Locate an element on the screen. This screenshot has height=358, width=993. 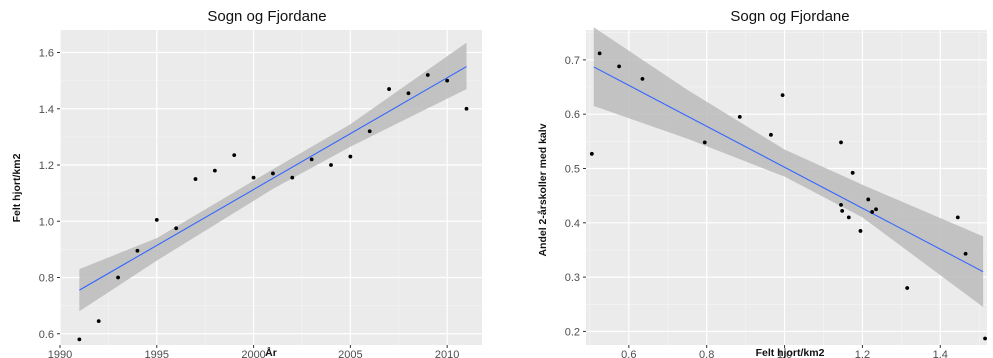
chart-2-x-ticks: 0.6 0.8 1.0 1.2 1.4 is located at coordinates (784, 351).